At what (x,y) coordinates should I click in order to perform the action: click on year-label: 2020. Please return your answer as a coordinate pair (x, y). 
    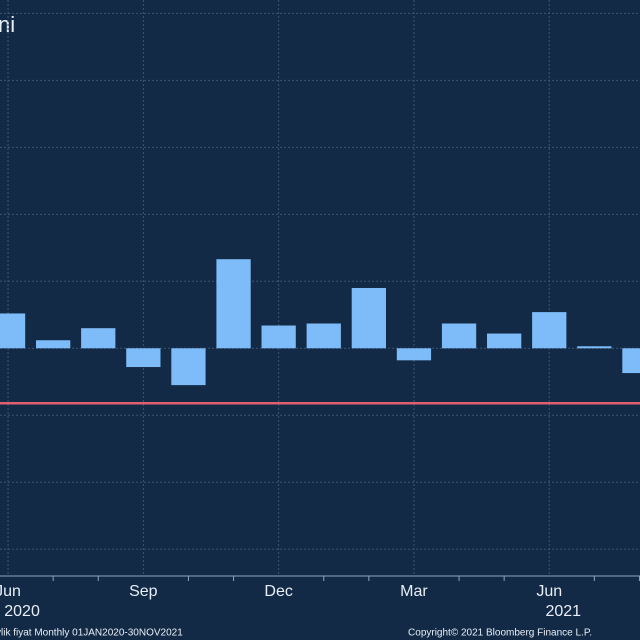
    Looking at the image, I should click on (22, 611).